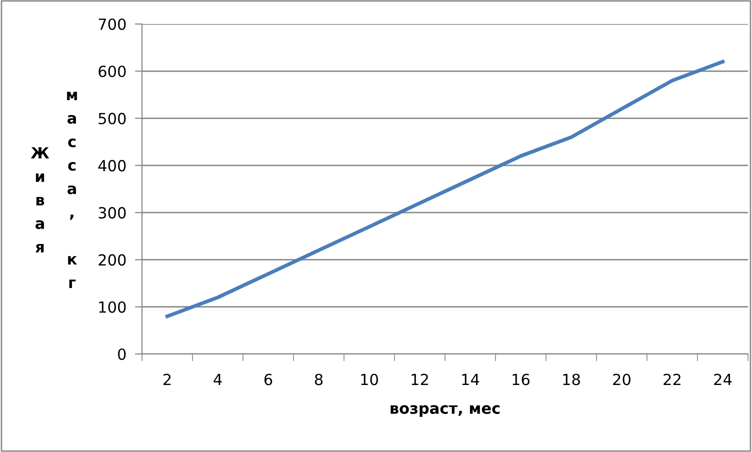 The height and width of the screenshot is (452, 752). What do you see at coordinates (571, 380) in the screenshot?
I see `x-tick-label: 18` at bounding box center [571, 380].